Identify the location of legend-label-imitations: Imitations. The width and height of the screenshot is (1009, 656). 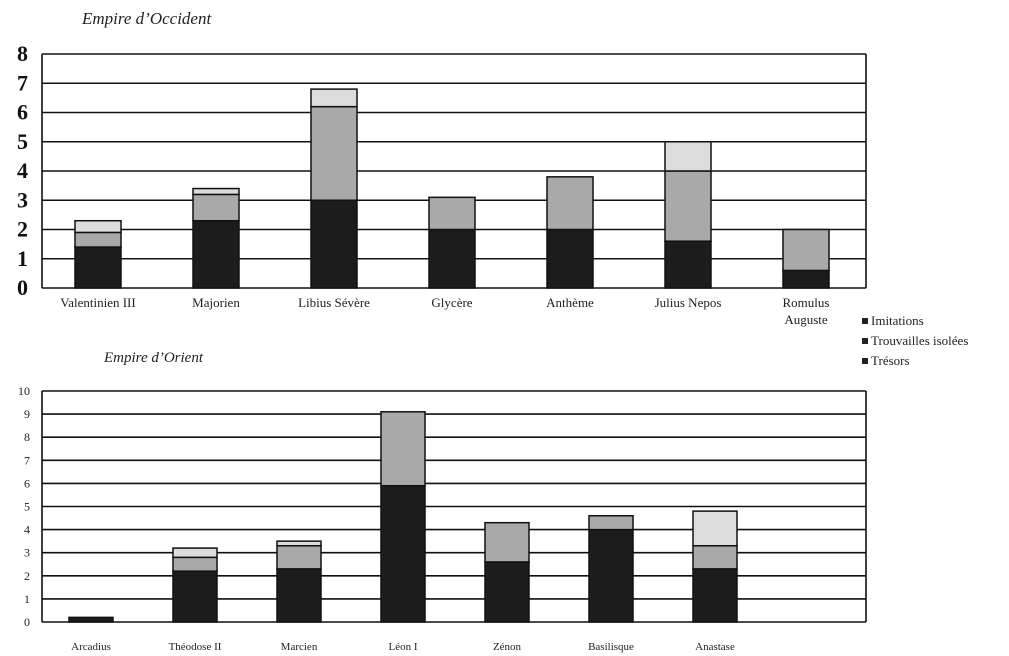
(897, 320).